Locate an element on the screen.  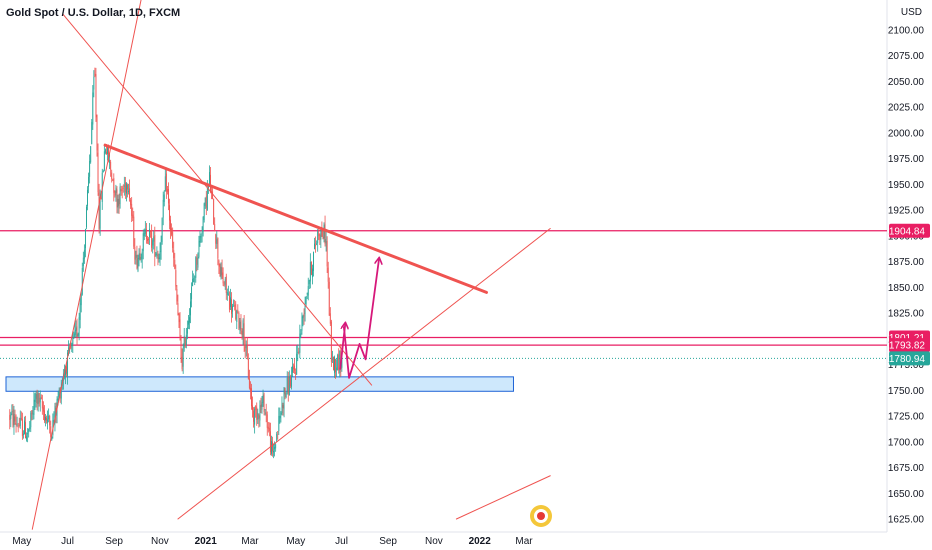
x-tick-label: May is located at coordinates (295, 541).